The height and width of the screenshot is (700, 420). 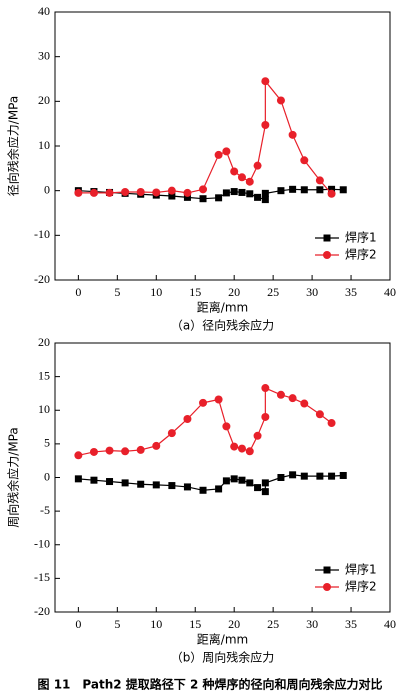 I want to click on x-tick-label: 35, so click(x=351, y=292).